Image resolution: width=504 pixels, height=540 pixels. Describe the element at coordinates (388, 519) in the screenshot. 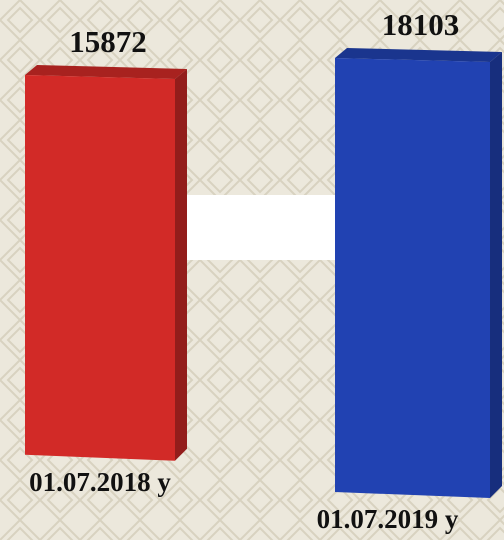

I see `x-tick-label: 01.07.2019 y` at that location.